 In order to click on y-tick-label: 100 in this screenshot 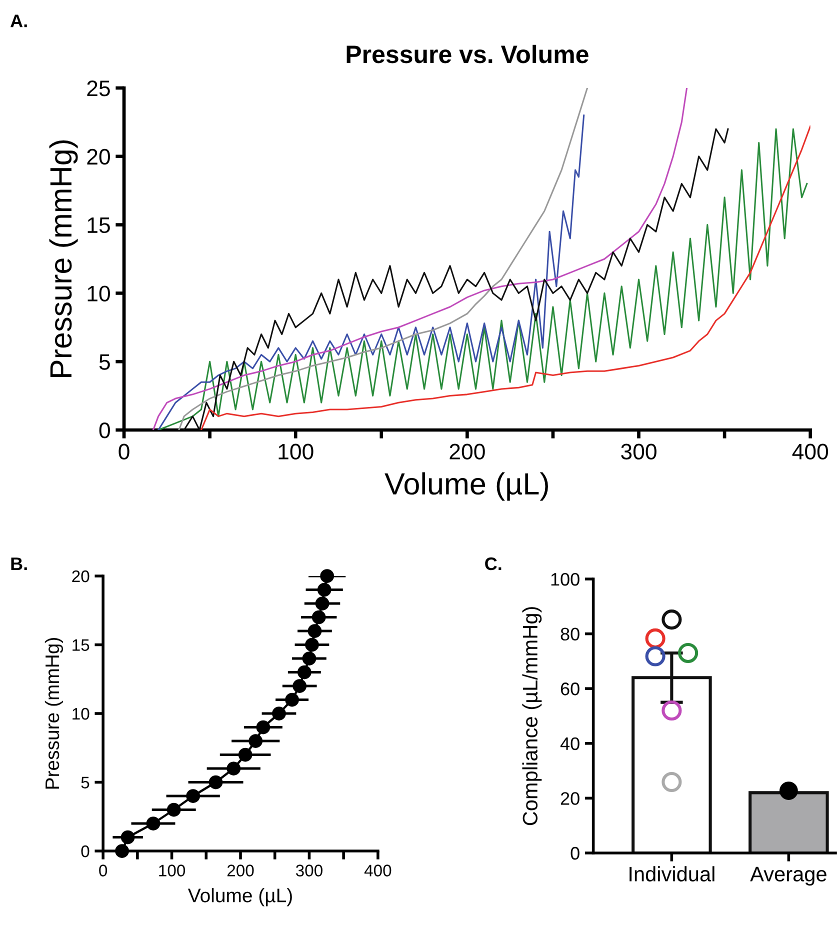, I will do `click(565, 579)`.